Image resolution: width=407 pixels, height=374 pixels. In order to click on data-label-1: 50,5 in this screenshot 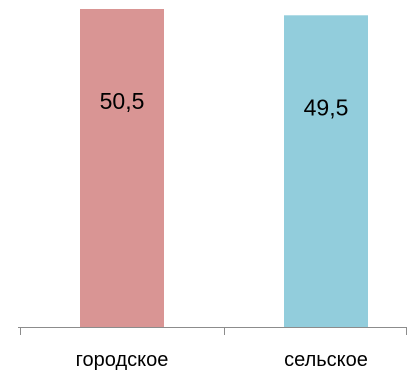, I will do `click(122, 101)`.